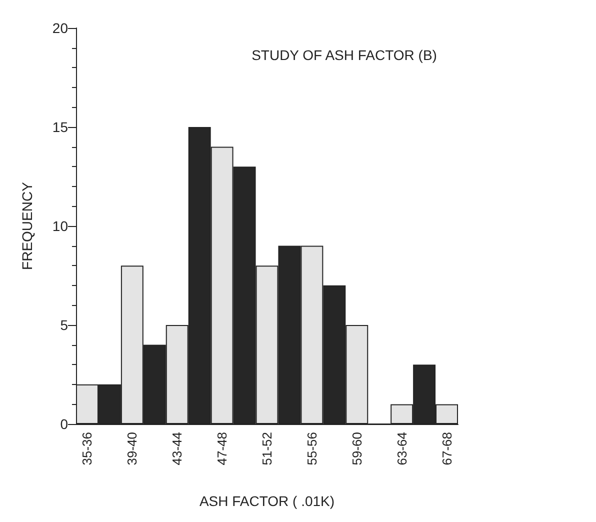  Describe the element at coordinates (60, 226) in the screenshot. I see `y-tick-label: 10` at that location.